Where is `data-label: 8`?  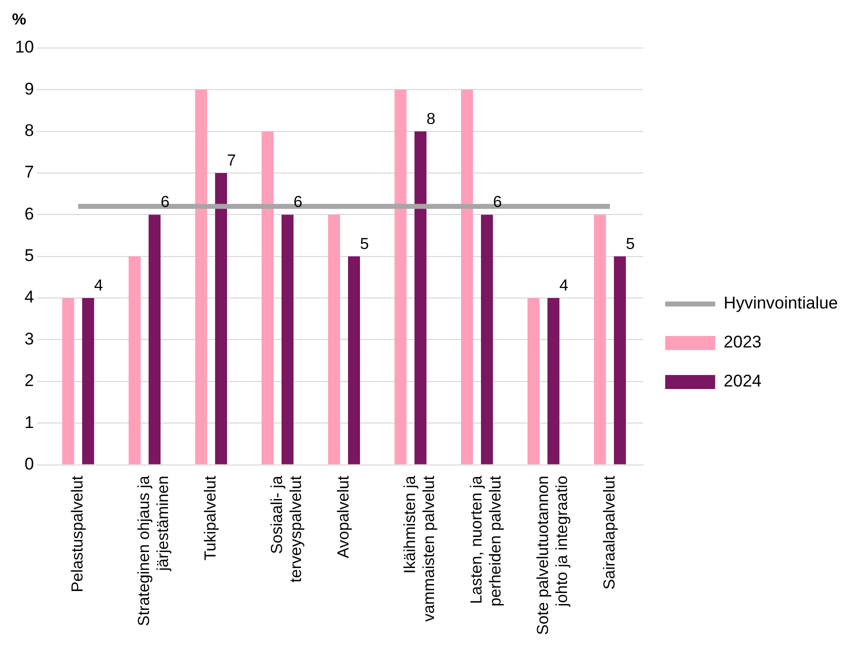 data-label: 8 is located at coordinates (431, 119).